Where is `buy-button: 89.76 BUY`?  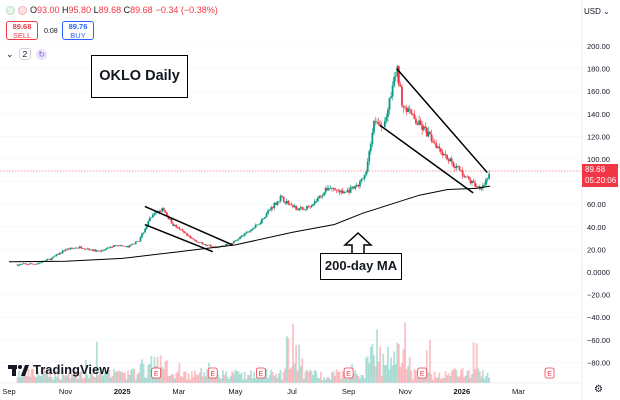 buy-button: 89.76 BUY is located at coordinates (78, 30).